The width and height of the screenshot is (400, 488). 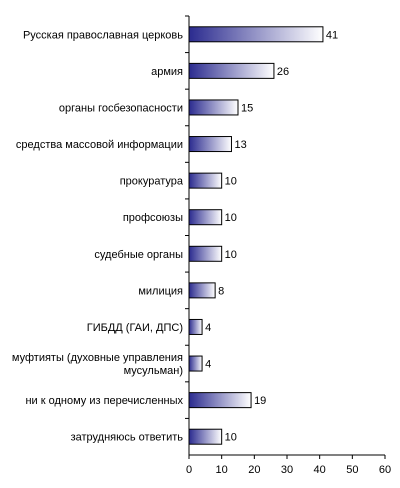 I want to click on x-tick-label: 50, so click(x=352, y=470).